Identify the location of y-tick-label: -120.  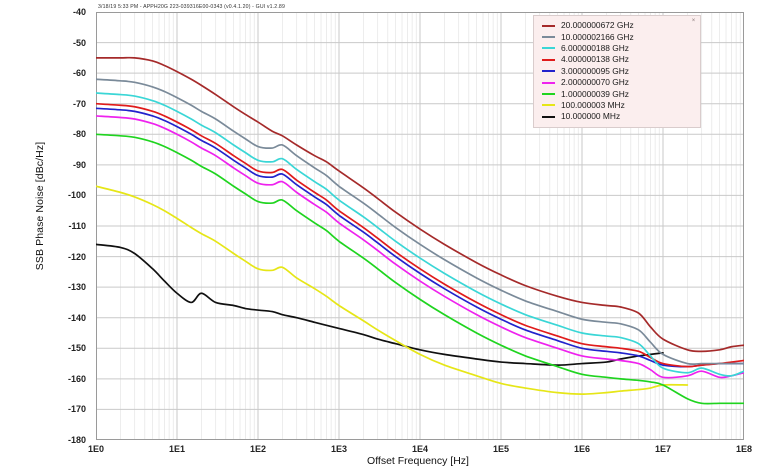
(76, 256).